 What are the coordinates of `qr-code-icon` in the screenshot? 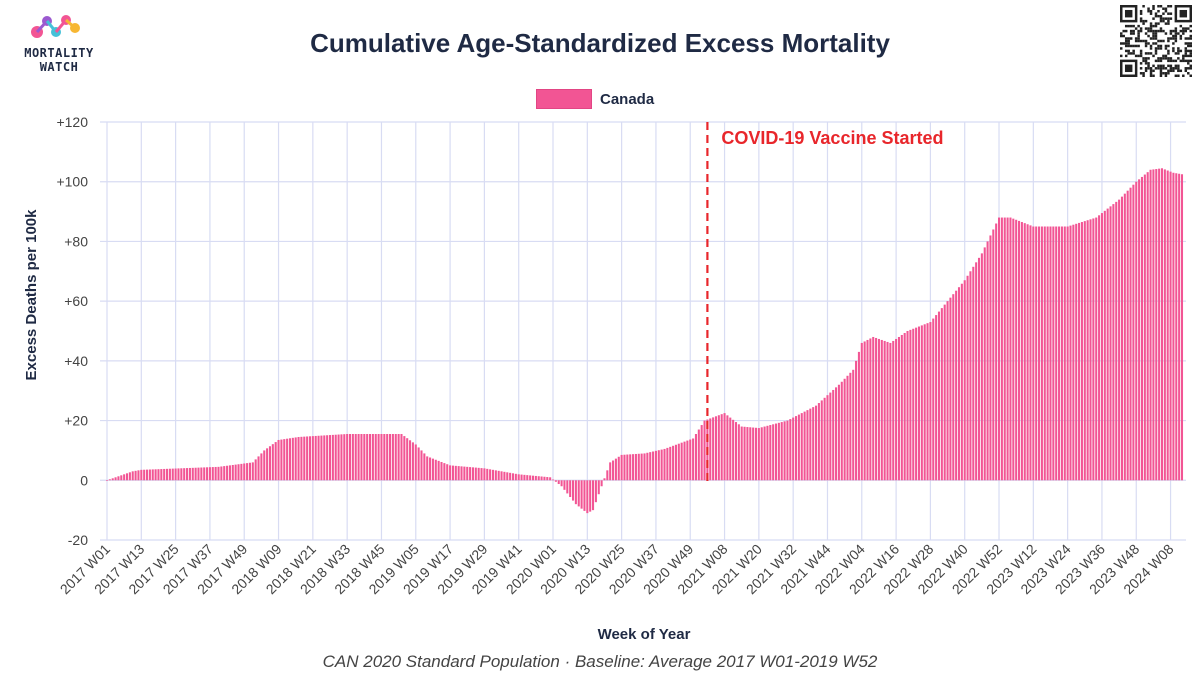 It's located at (1156, 41).